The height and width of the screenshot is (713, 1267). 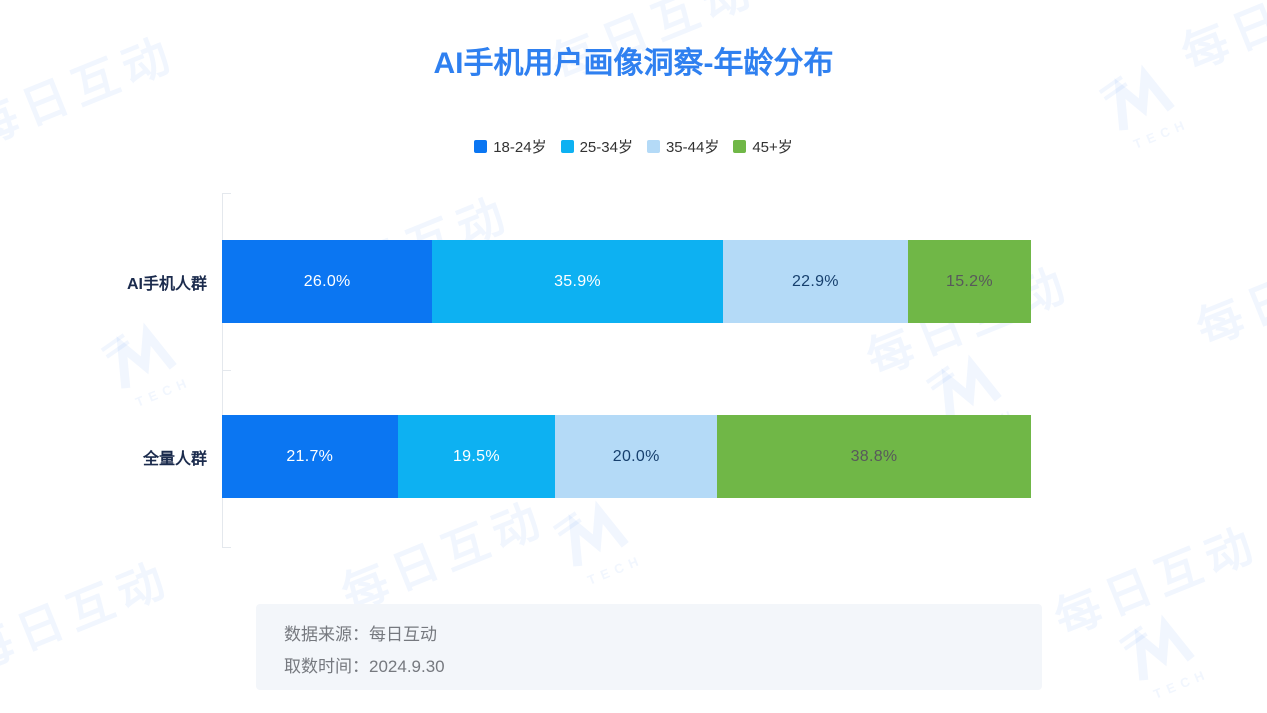 I want to click on legend-label: 45+岁, so click(x=772, y=147).